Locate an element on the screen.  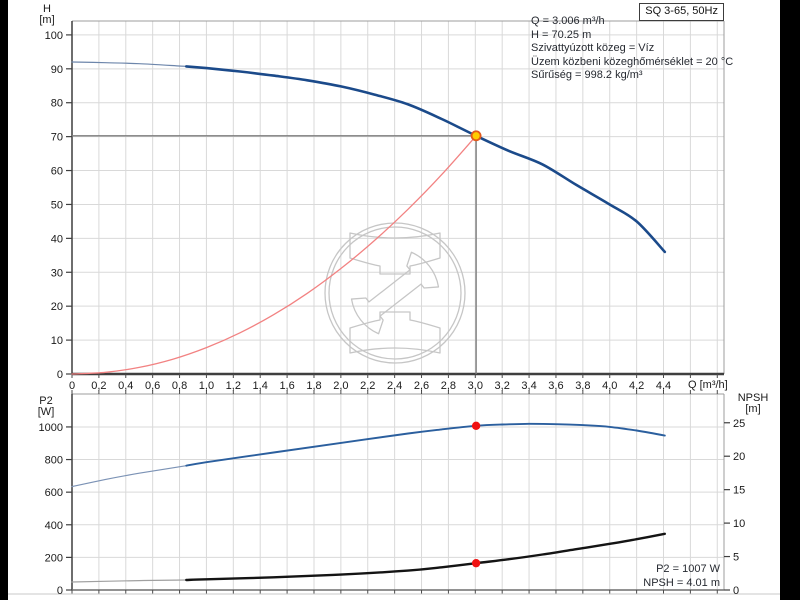
npsh-tick-label: 5 is located at coordinates (736, 558).